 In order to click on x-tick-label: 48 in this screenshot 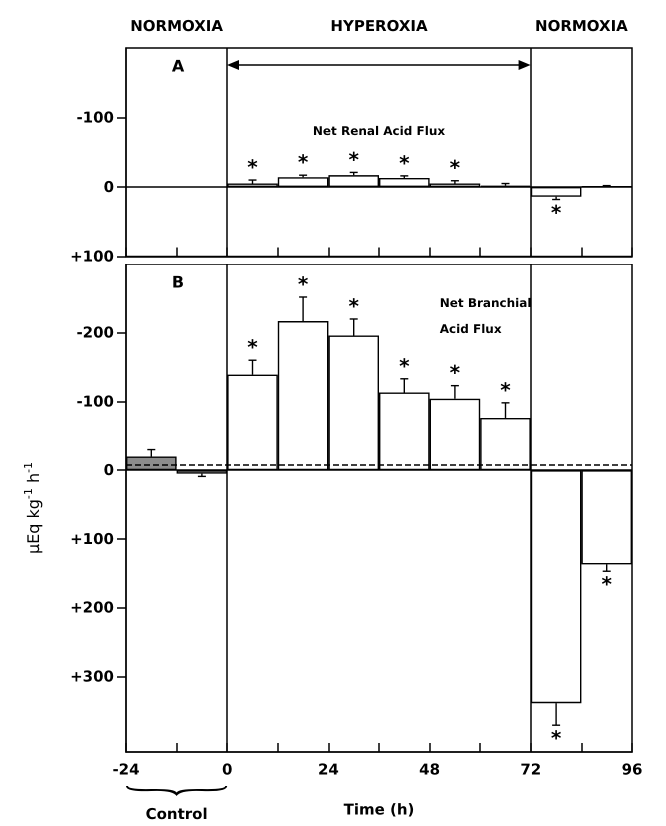, I will do `click(429, 769)`.